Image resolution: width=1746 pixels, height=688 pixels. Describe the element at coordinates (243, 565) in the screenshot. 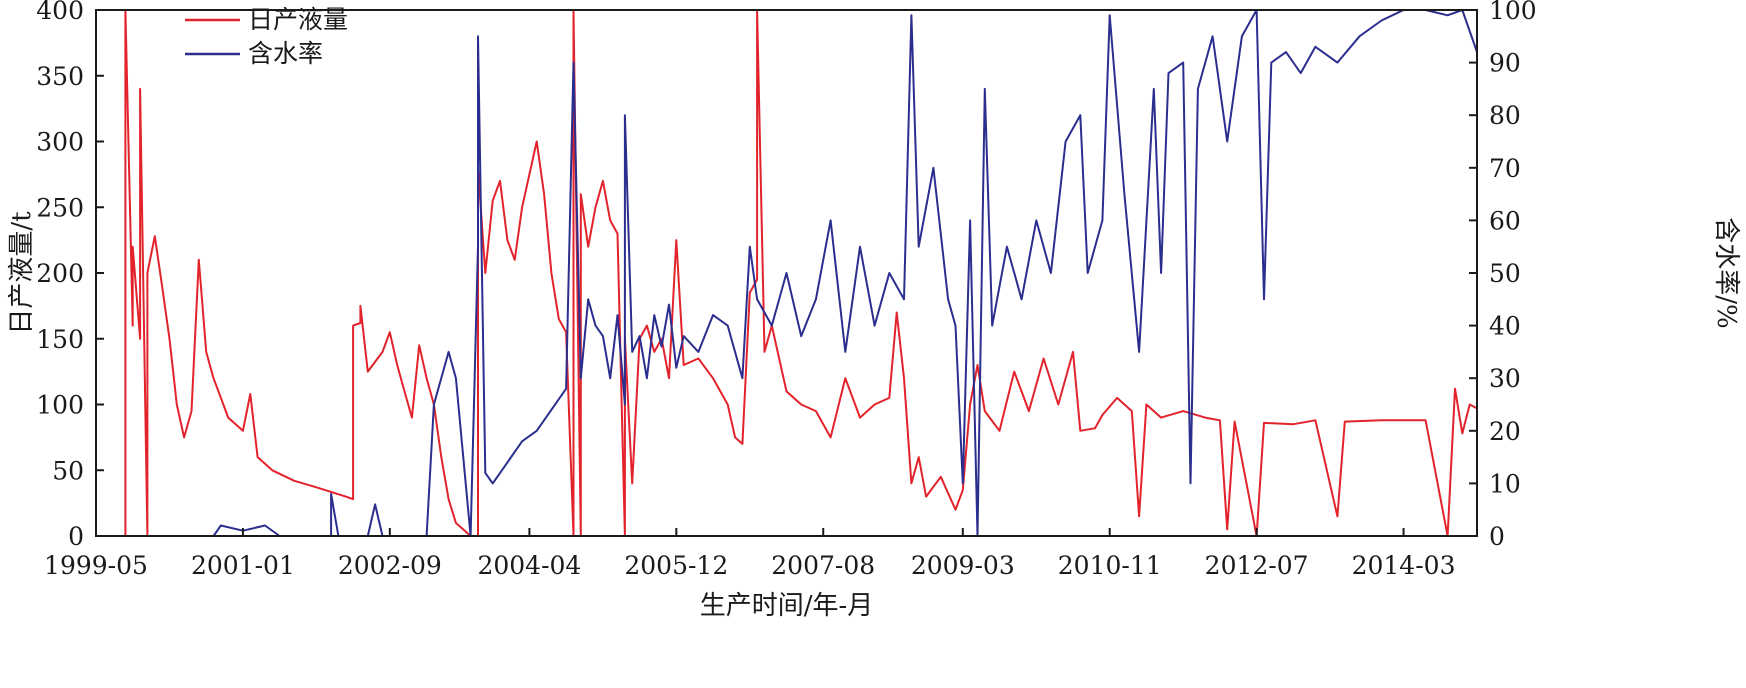

I see `x-tick-label: 2001-01` at that location.